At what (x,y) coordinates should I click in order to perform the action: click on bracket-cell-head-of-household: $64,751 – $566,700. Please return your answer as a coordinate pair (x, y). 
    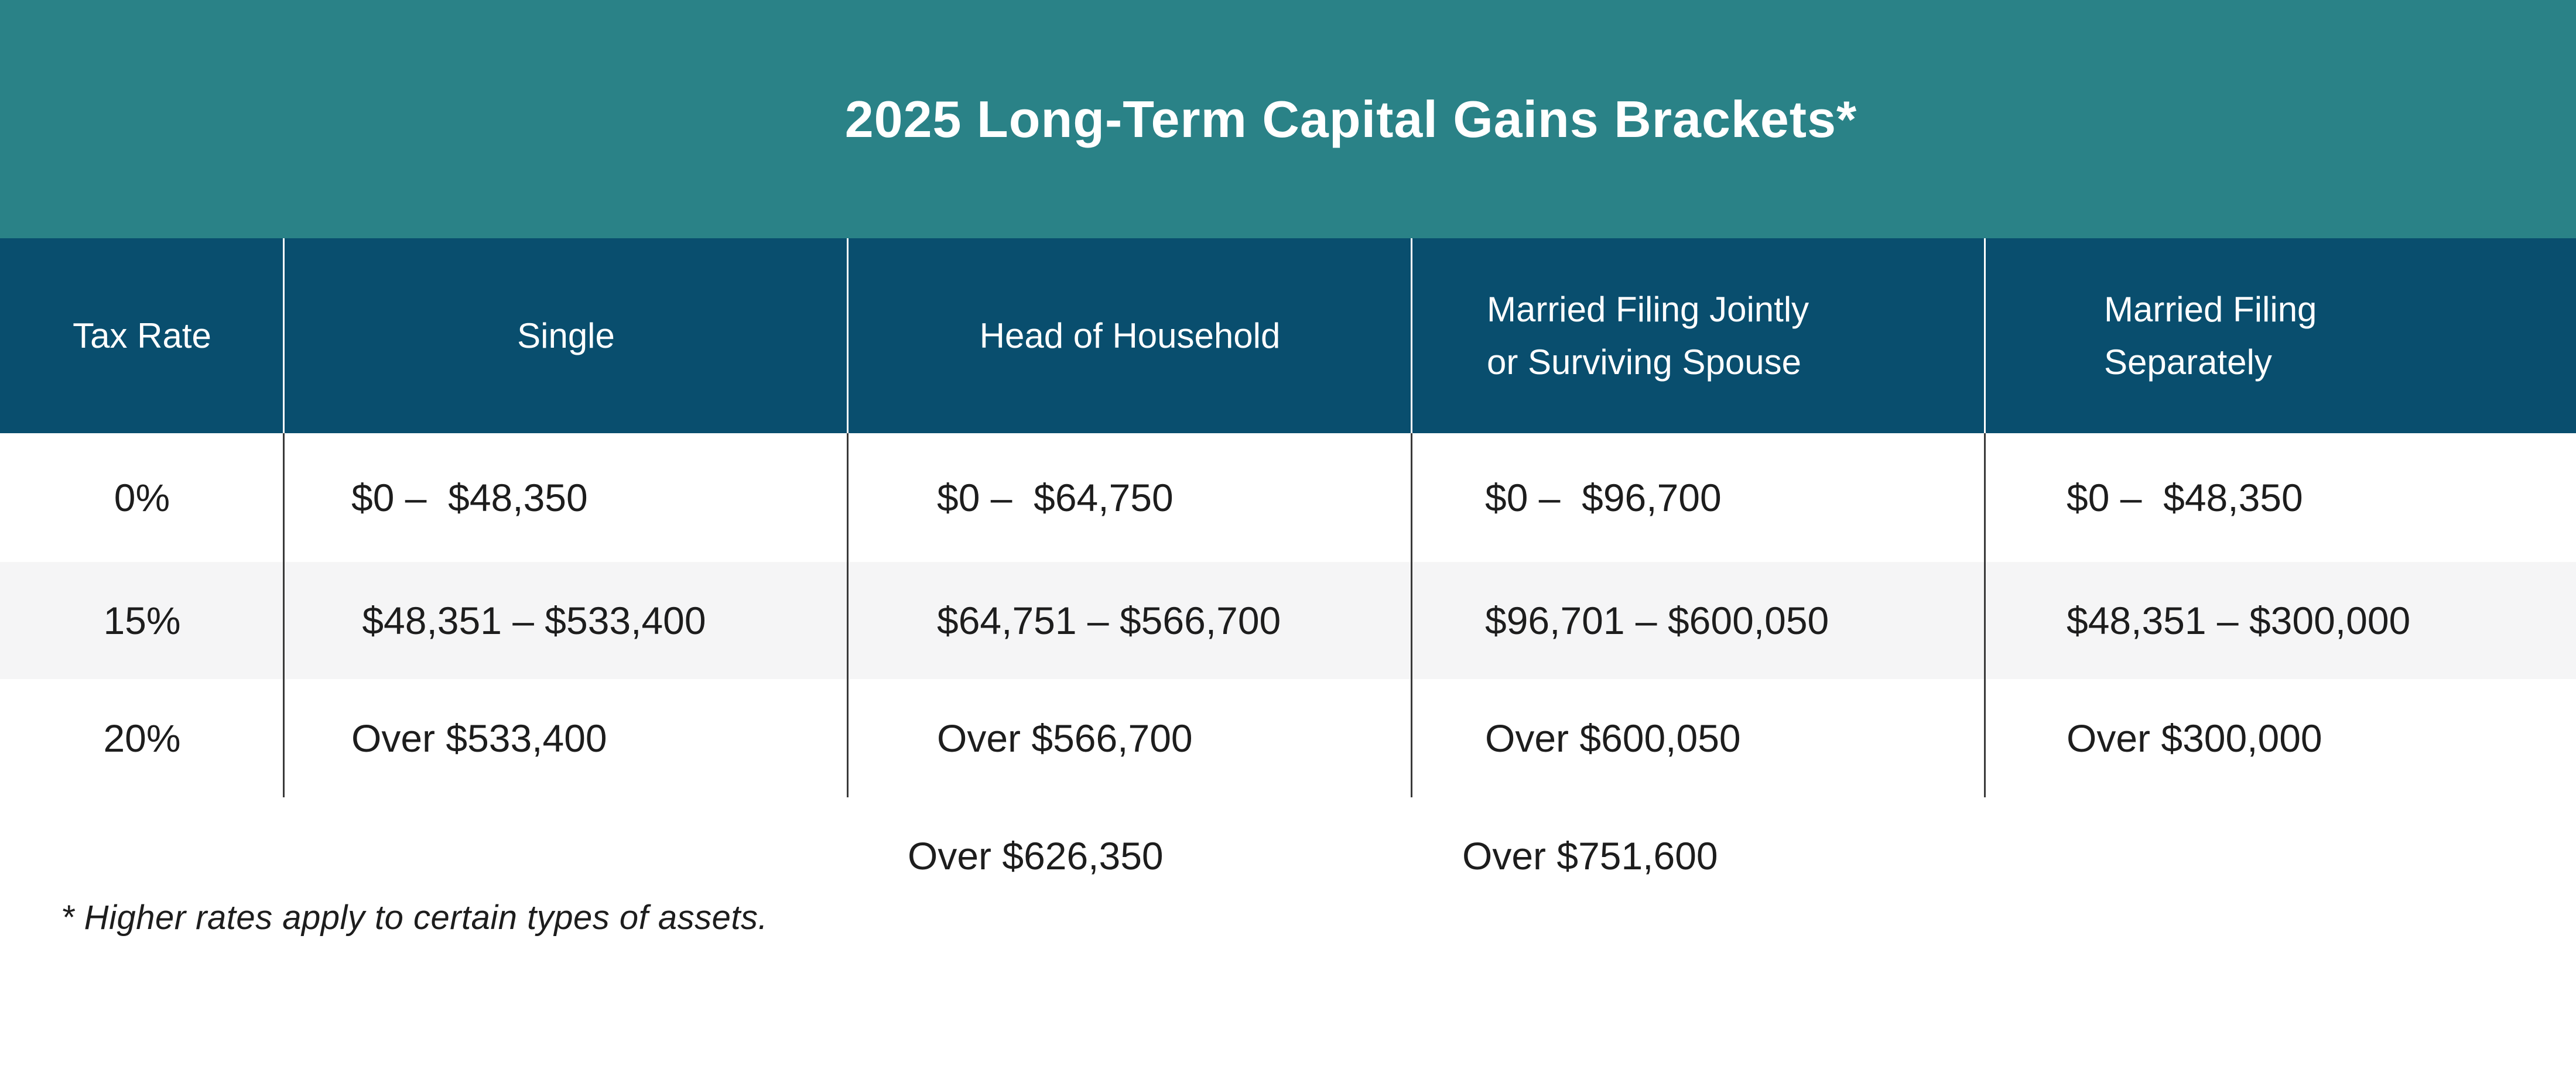
    Looking at the image, I should click on (1109, 620).